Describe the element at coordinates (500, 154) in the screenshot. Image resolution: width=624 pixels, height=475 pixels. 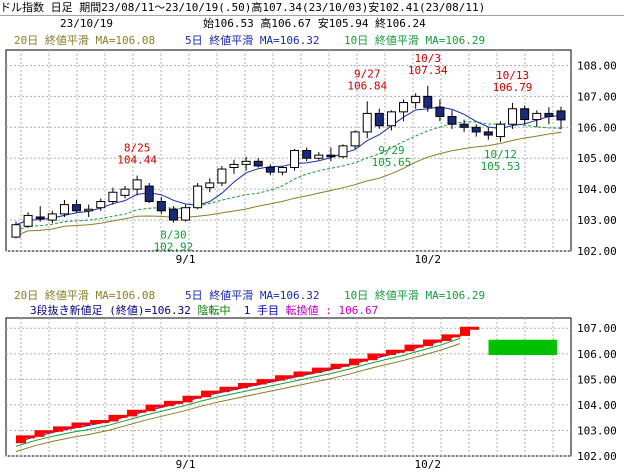
I see `annotation-date: 10/12` at that location.